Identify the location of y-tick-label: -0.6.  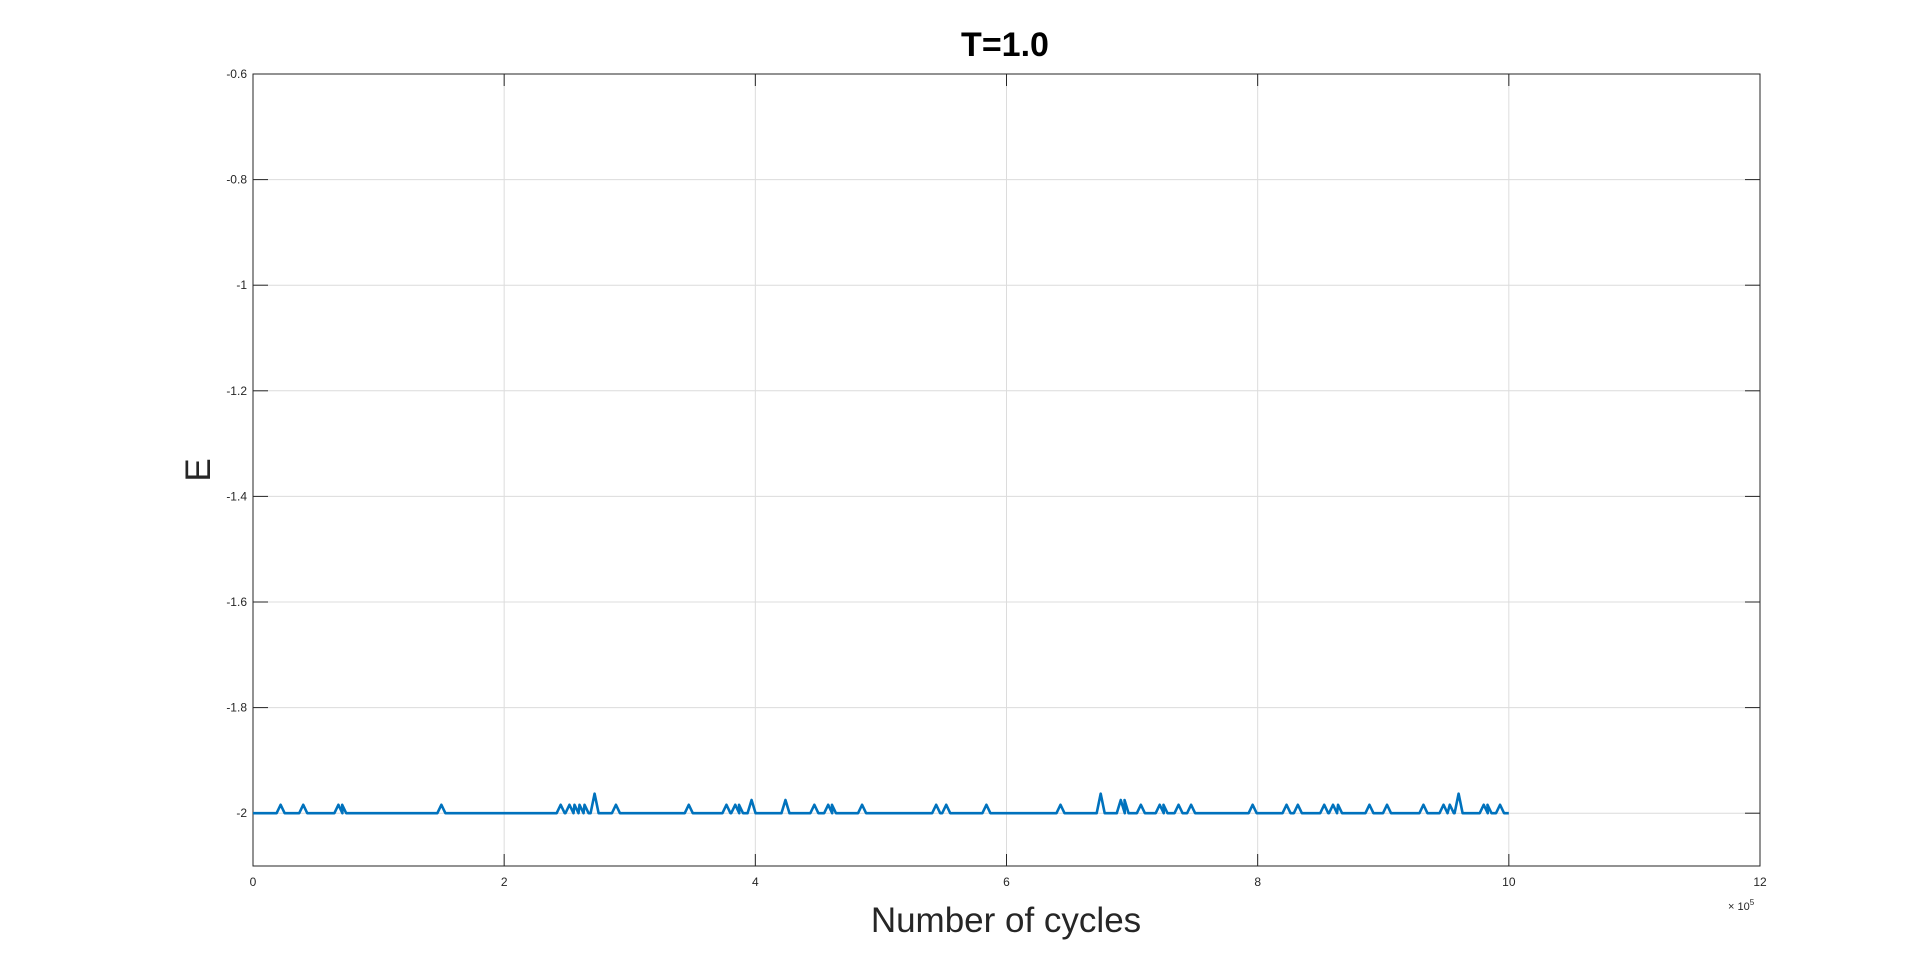
(236, 74).